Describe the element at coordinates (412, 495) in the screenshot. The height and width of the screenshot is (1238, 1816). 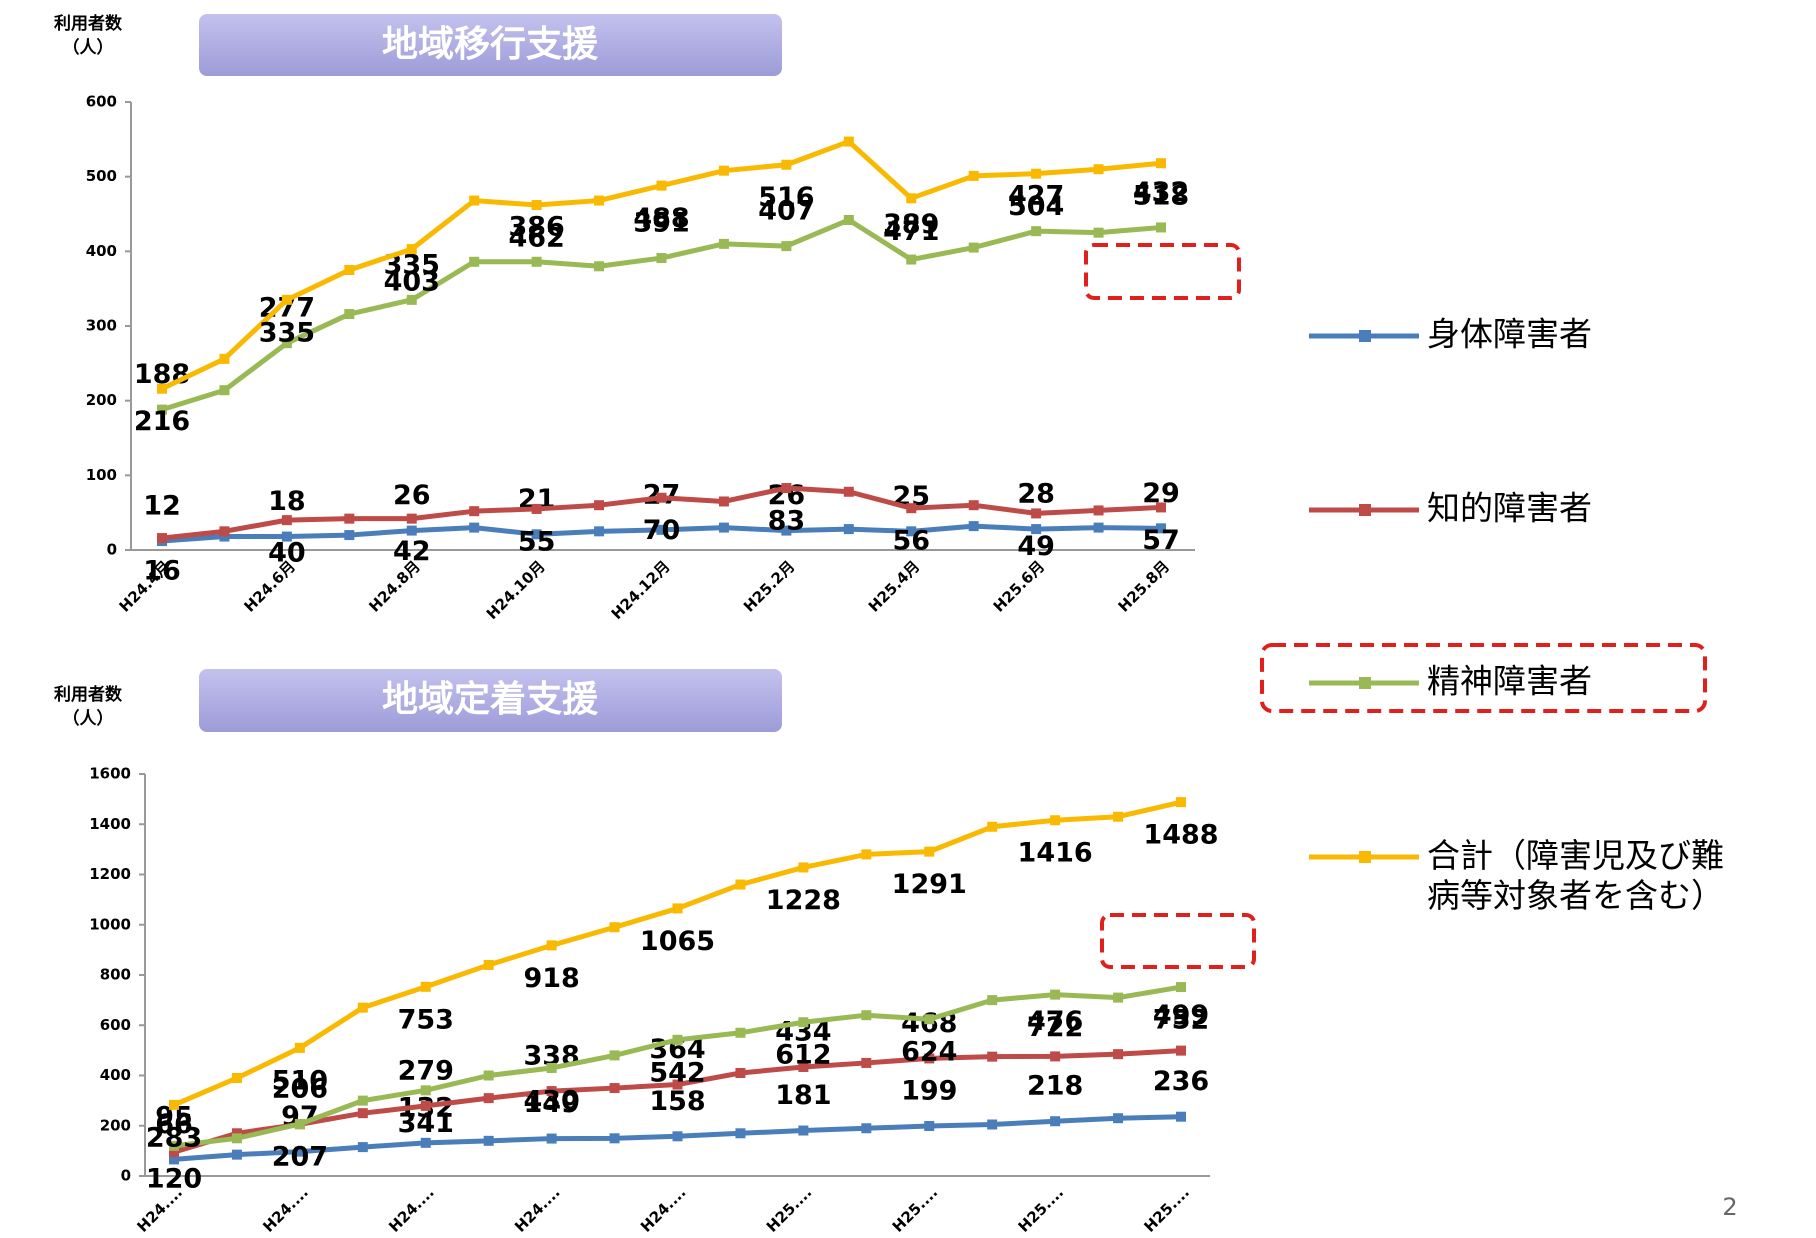
I see `data-label: 26` at that location.